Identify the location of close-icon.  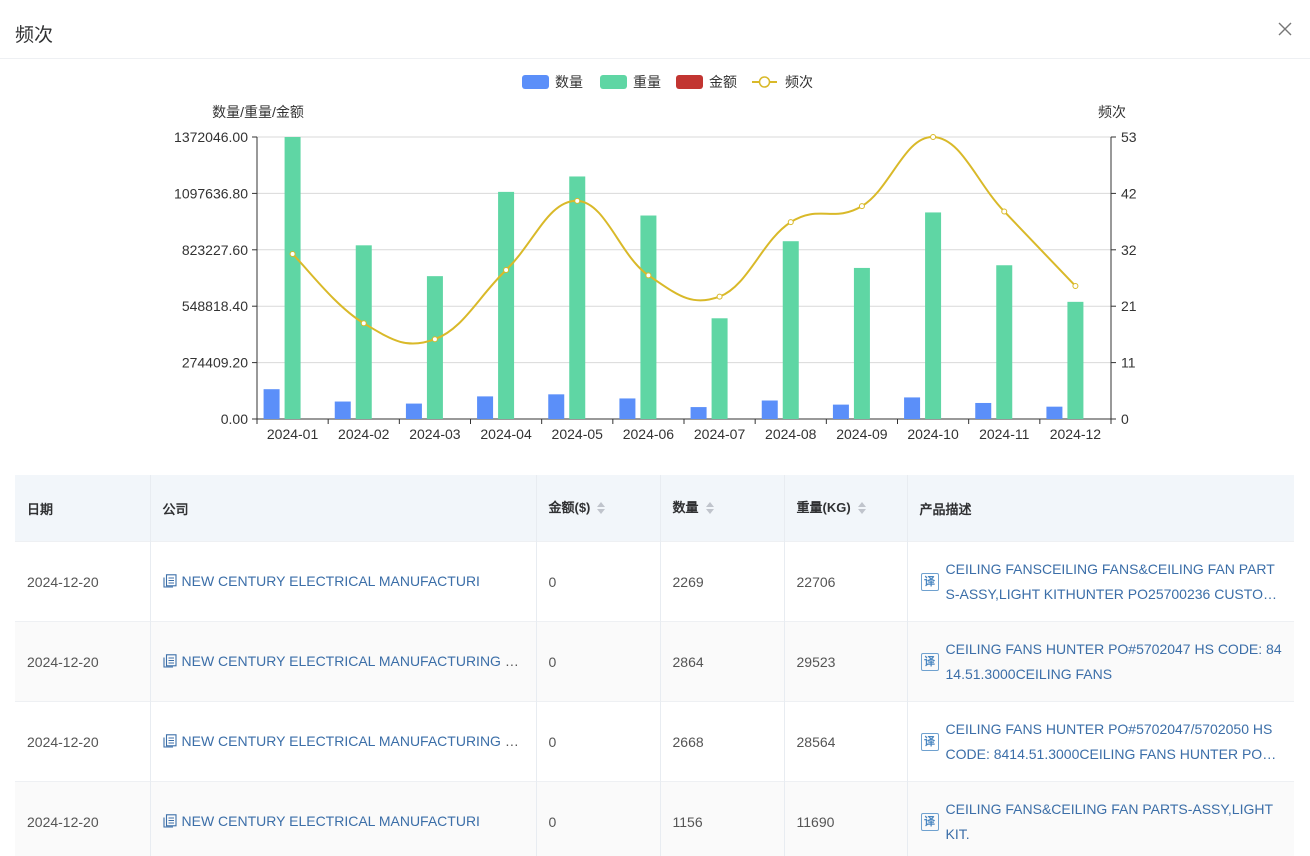
(1285, 29).